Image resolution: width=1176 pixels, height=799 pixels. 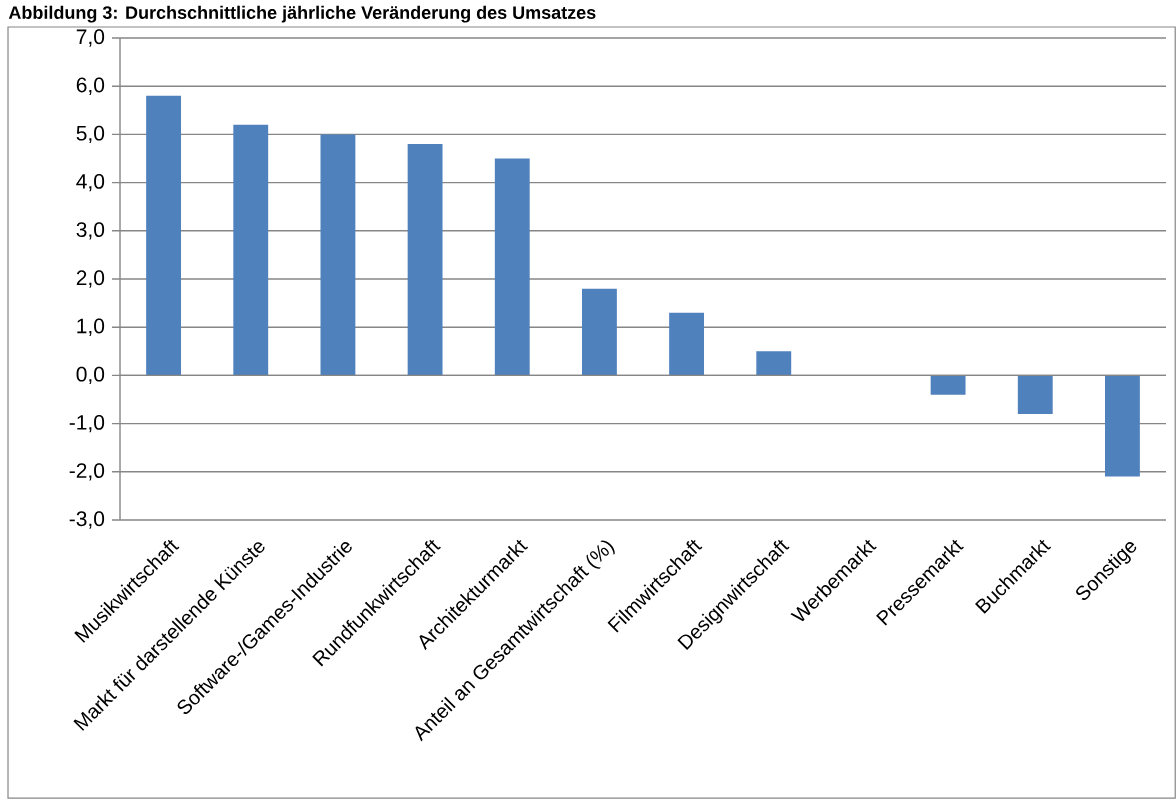 I want to click on y-tick-label: 7,0, so click(x=90, y=38).